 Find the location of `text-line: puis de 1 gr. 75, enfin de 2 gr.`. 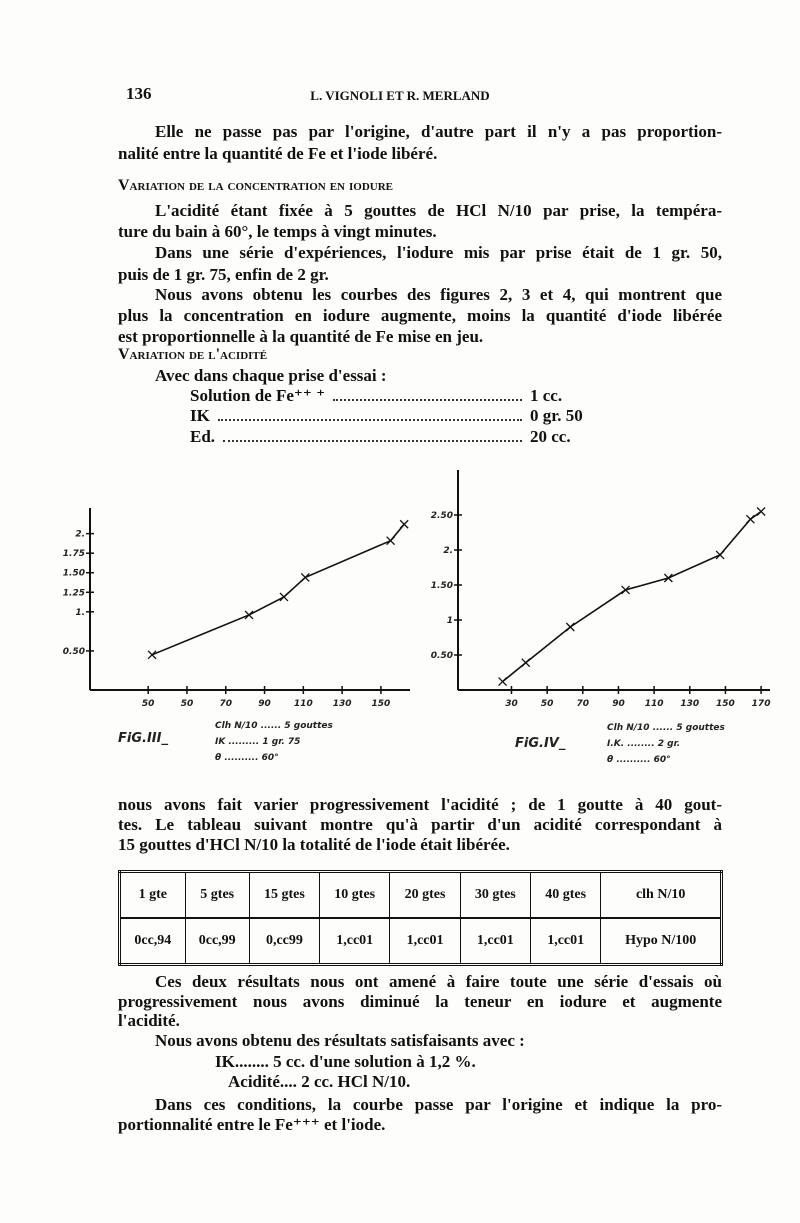

text-line: puis de 1 gr. 75, enfin de 2 gr. is located at coordinates (223, 274).